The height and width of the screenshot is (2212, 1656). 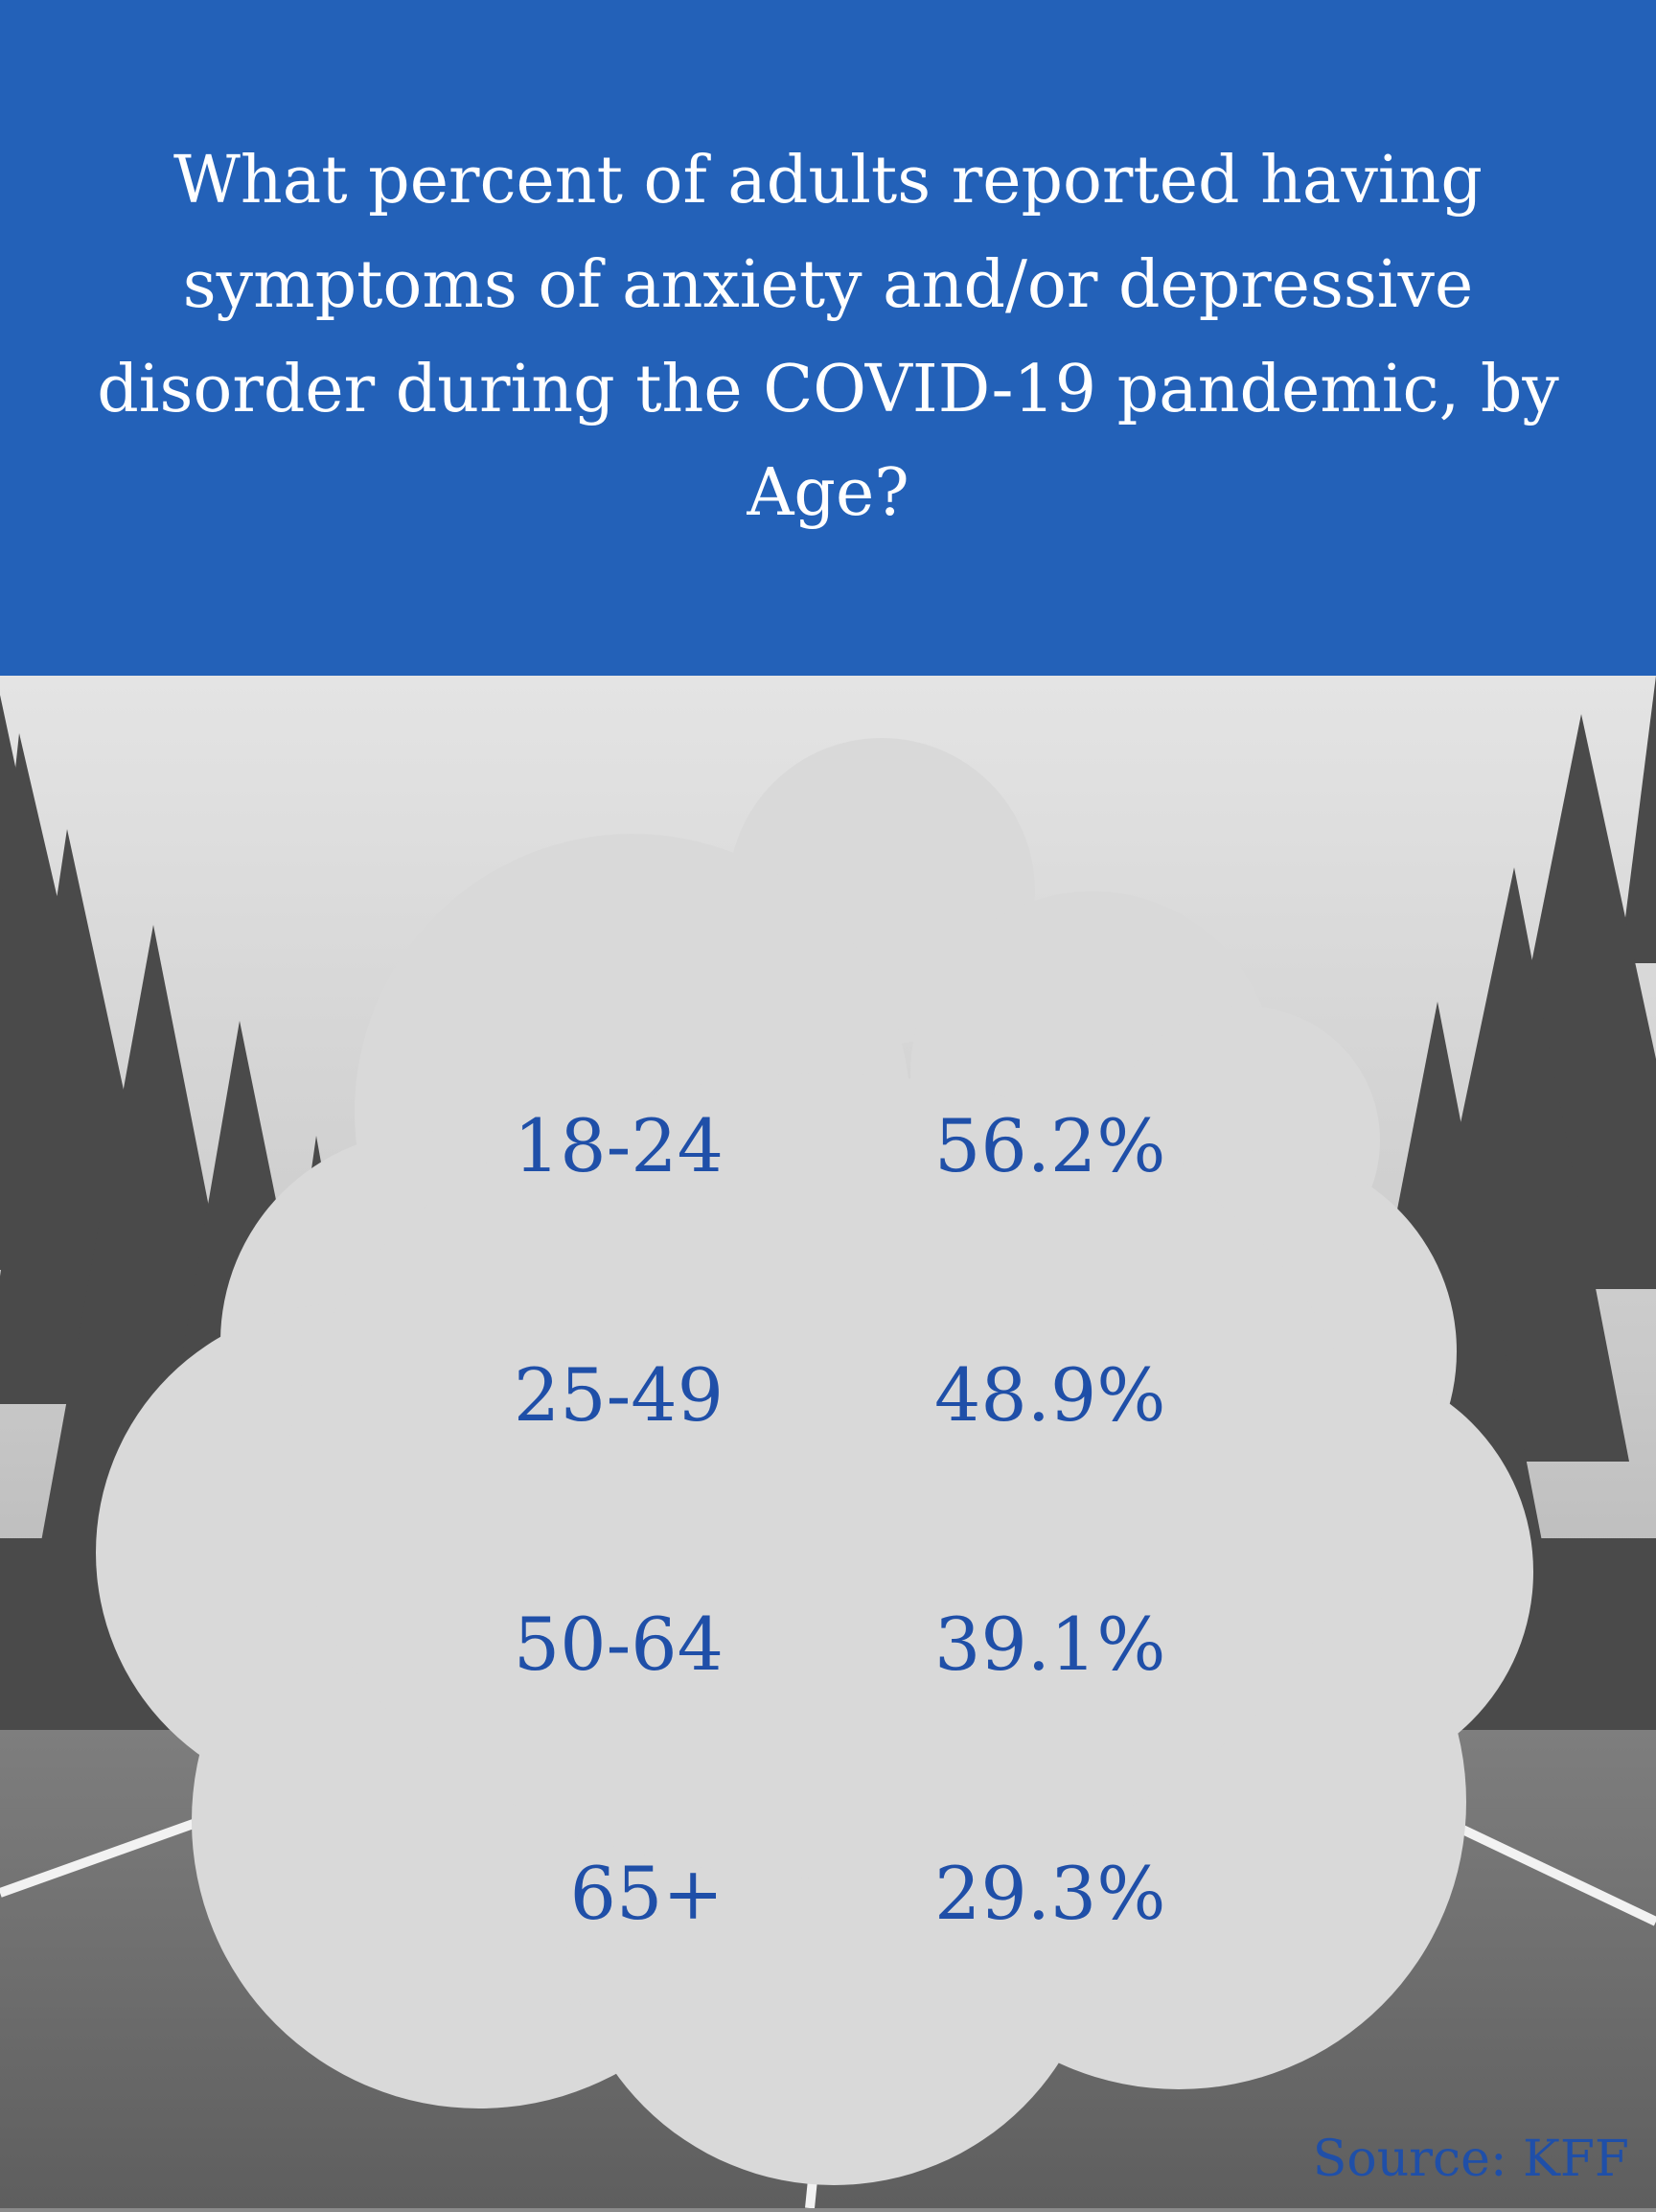 I want to click on source-note: Source: KFF, so click(x=1471, y=2159).